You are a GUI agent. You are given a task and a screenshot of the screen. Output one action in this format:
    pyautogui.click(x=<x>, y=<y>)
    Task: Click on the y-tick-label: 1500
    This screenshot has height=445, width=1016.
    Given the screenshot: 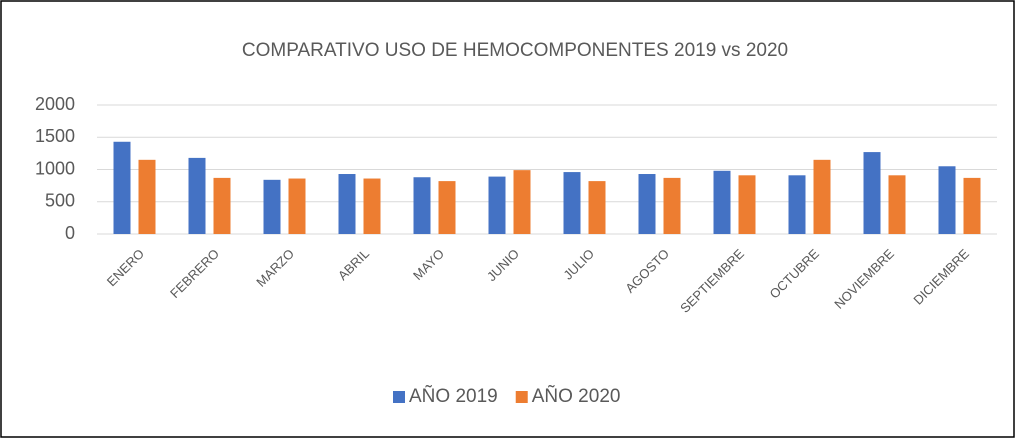 What is the action you would take?
    pyautogui.click(x=55, y=136)
    